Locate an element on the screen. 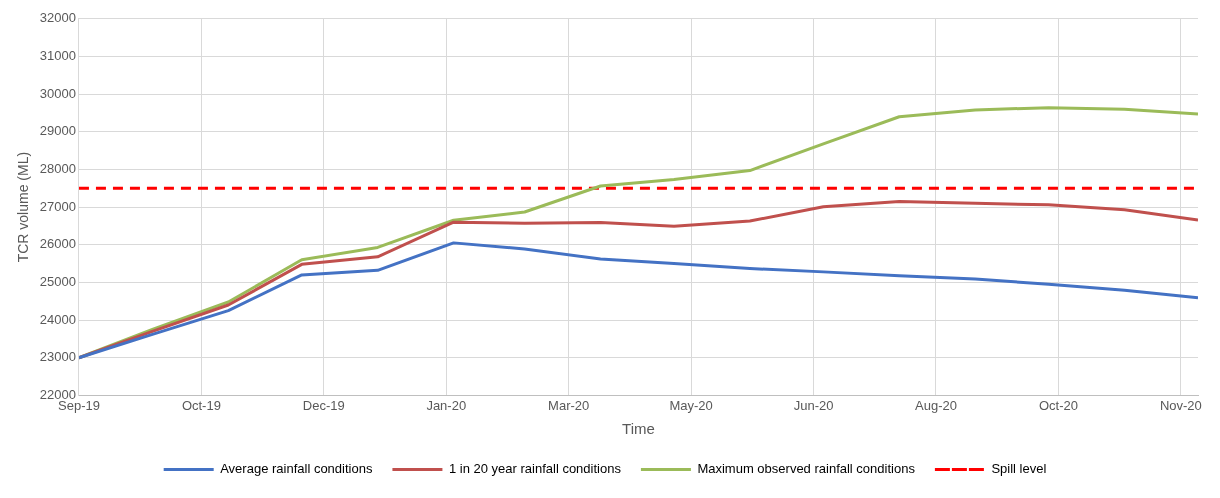 The height and width of the screenshot is (498, 1220). y-tick-label: 31000 is located at coordinates (57, 56).